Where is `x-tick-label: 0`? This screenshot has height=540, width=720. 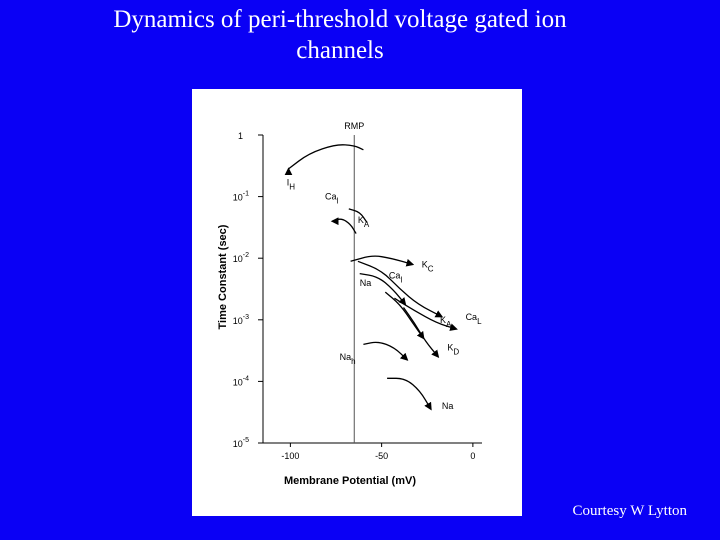 x-tick-label: 0 is located at coordinates (472, 456).